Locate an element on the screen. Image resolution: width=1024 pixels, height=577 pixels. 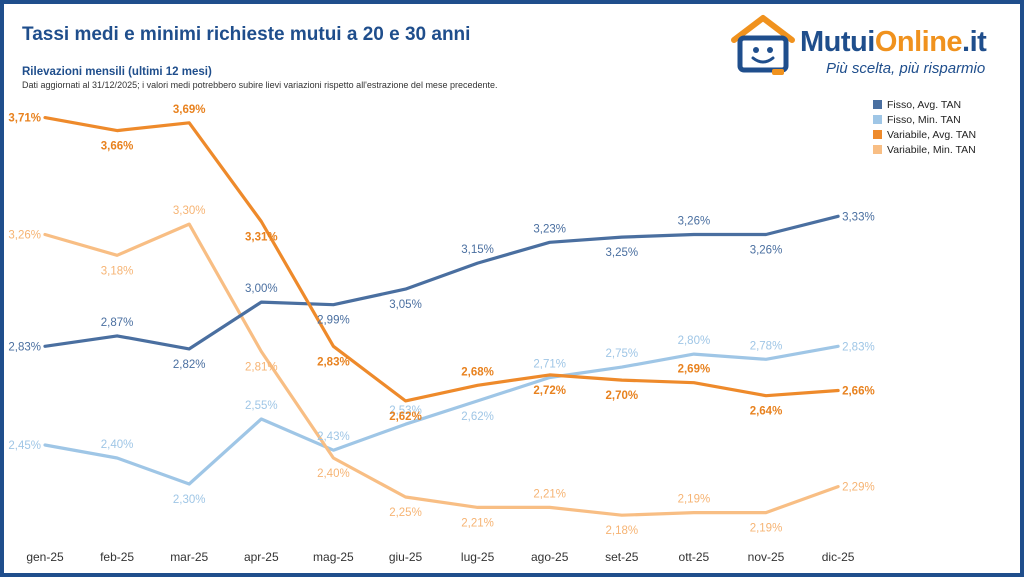
data-label: 2,78% is located at coordinates (766, 346).